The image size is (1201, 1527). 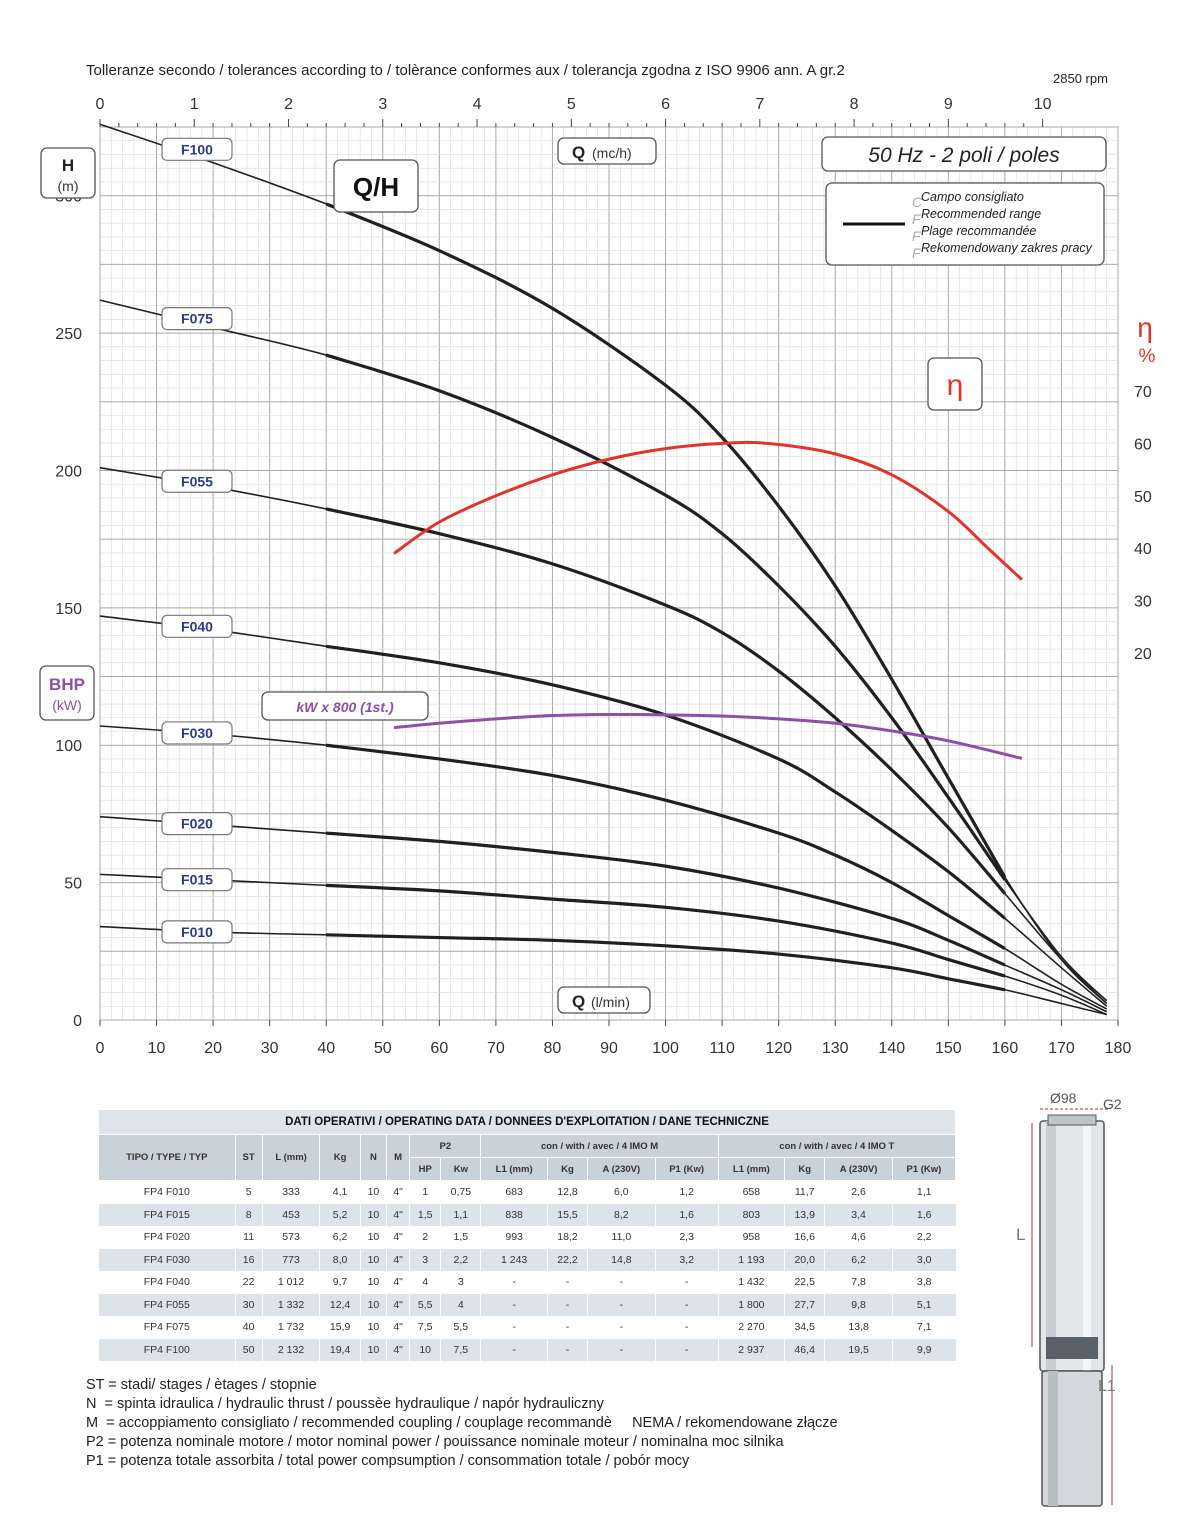 What do you see at coordinates (290, 1214) in the screenshot?
I see `table-cell: 453` at bounding box center [290, 1214].